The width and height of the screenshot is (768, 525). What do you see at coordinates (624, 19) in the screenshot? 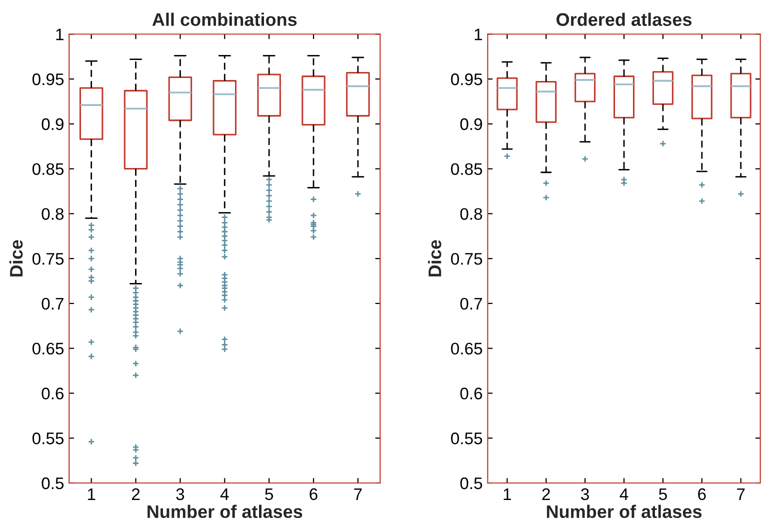
I see `chart-title: Ordered atlases` at bounding box center [624, 19].